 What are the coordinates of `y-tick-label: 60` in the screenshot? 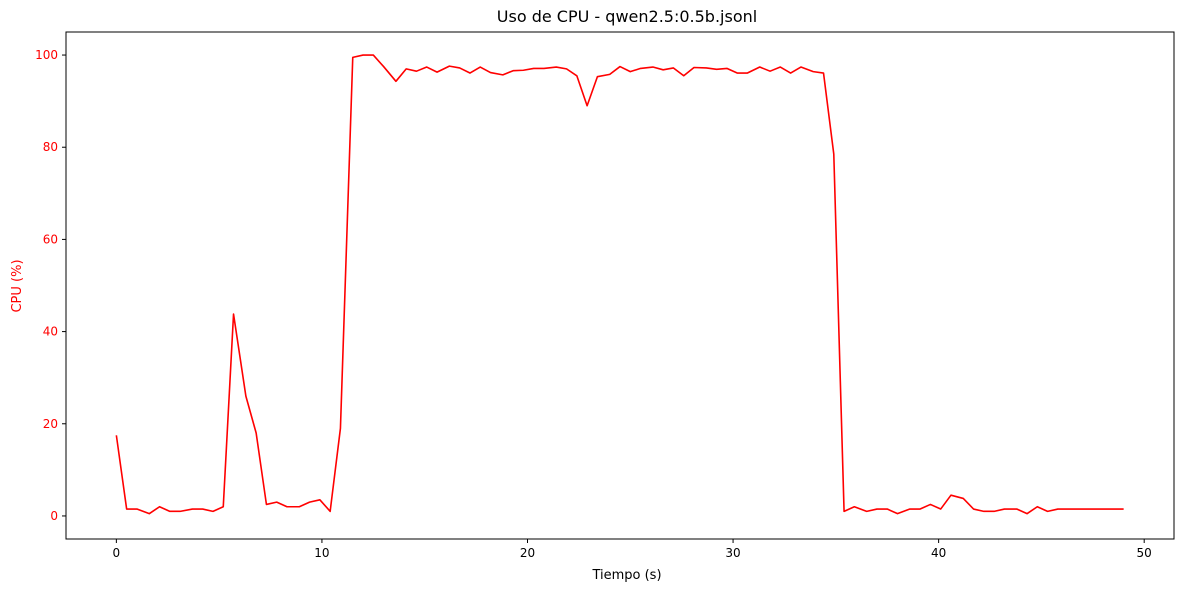 It's located at (50, 239).